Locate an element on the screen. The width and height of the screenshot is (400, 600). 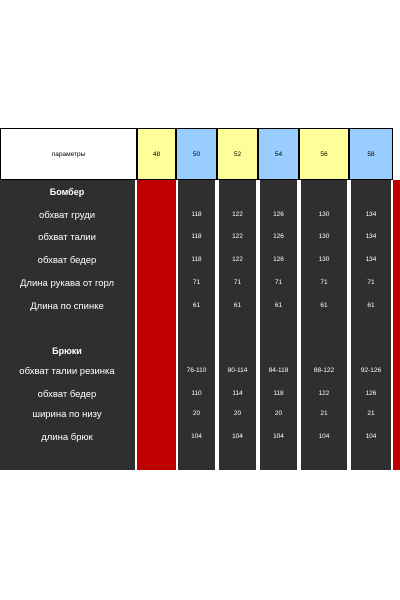
row-label: длина брюк is located at coordinates (67, 437).